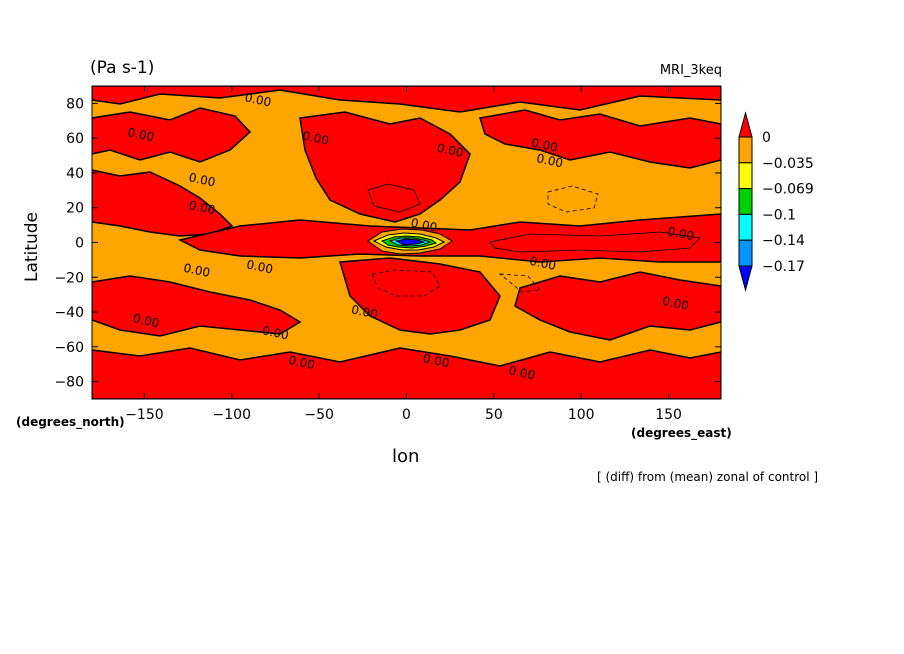  What do you see at coordinates (79, 244) in the screenshot?
I see `y-tick-label: 0` at bounding box center [79, 244].